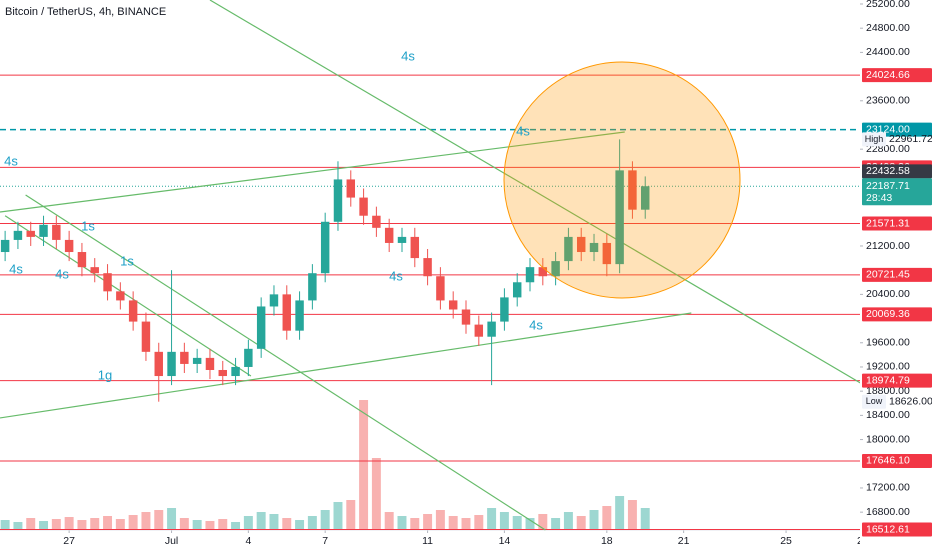 The image size is (932, 550). I want to click on y-tick-label: 21200.00, so click(888, 246).